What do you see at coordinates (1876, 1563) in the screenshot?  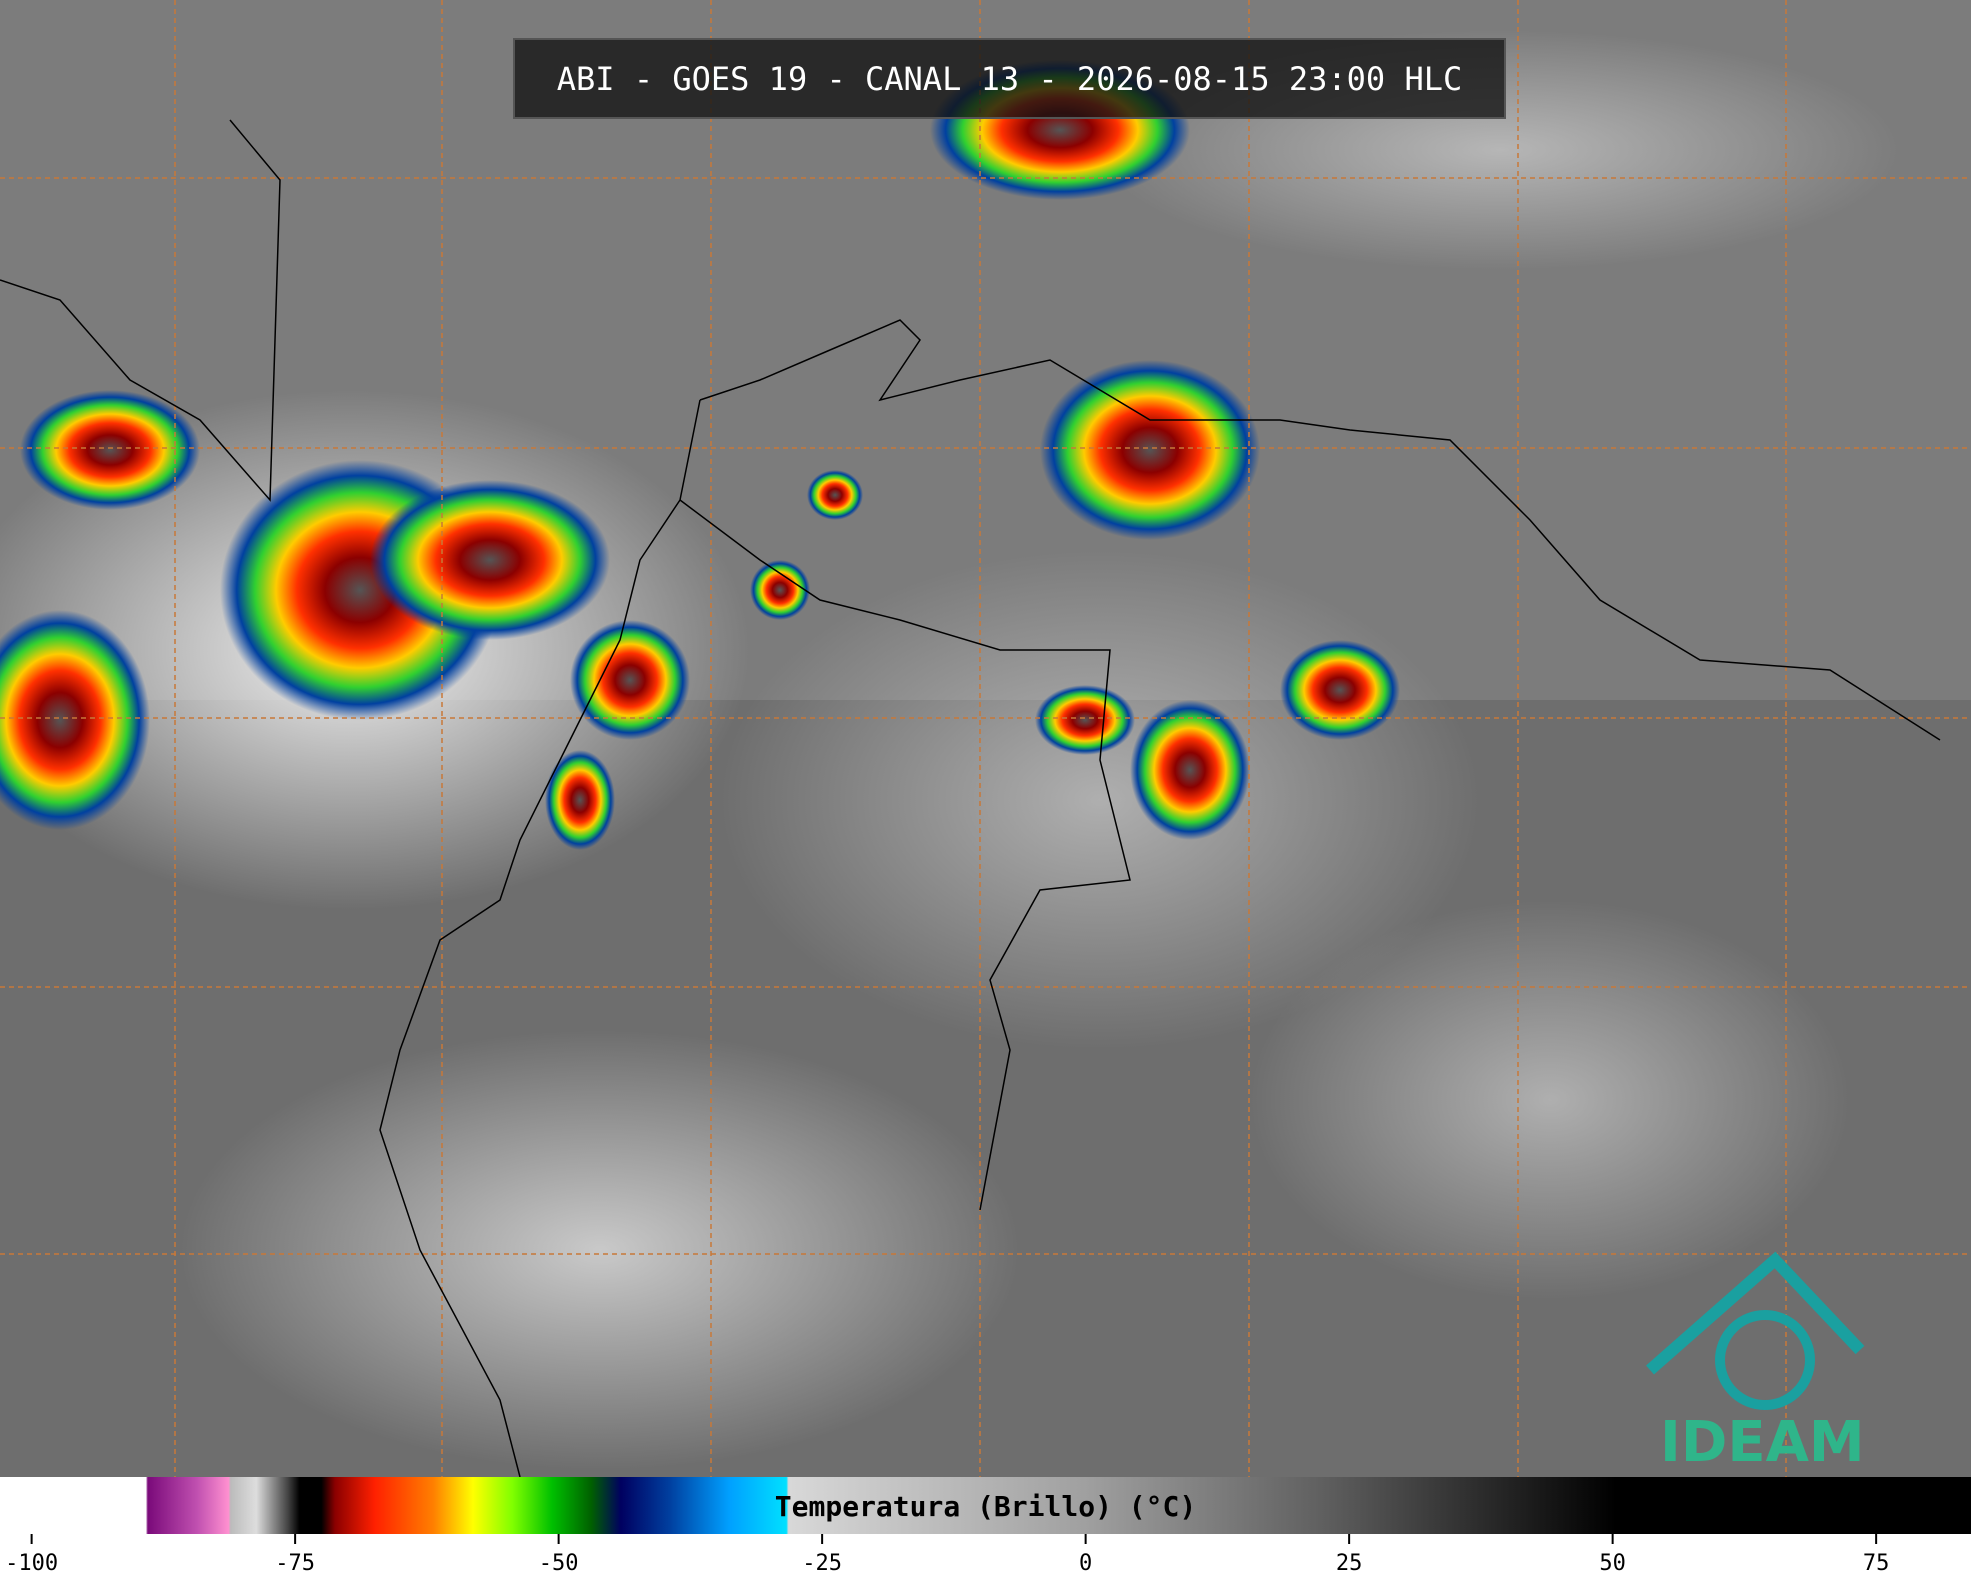 I see `tick-label: 75` at bounding box center [1876, 1563].